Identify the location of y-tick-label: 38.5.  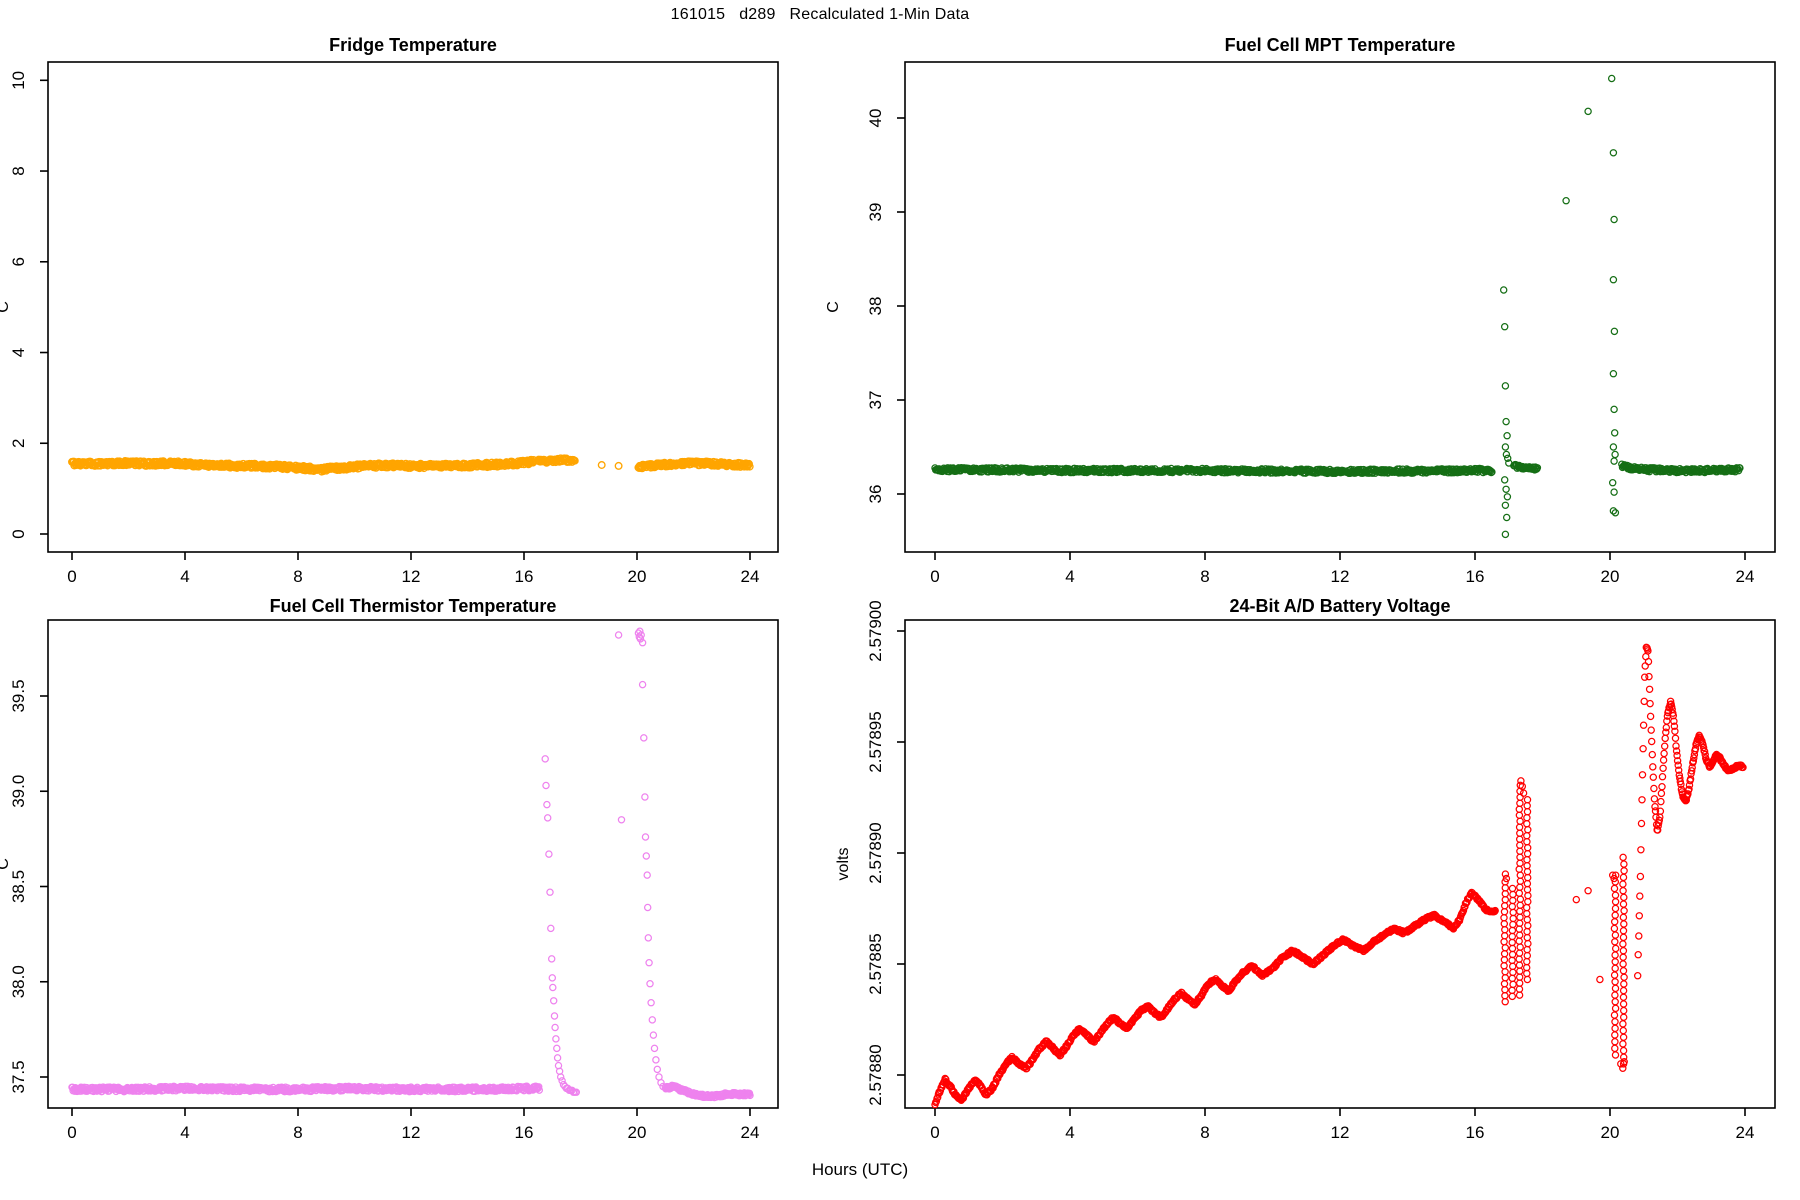
(18, 886).